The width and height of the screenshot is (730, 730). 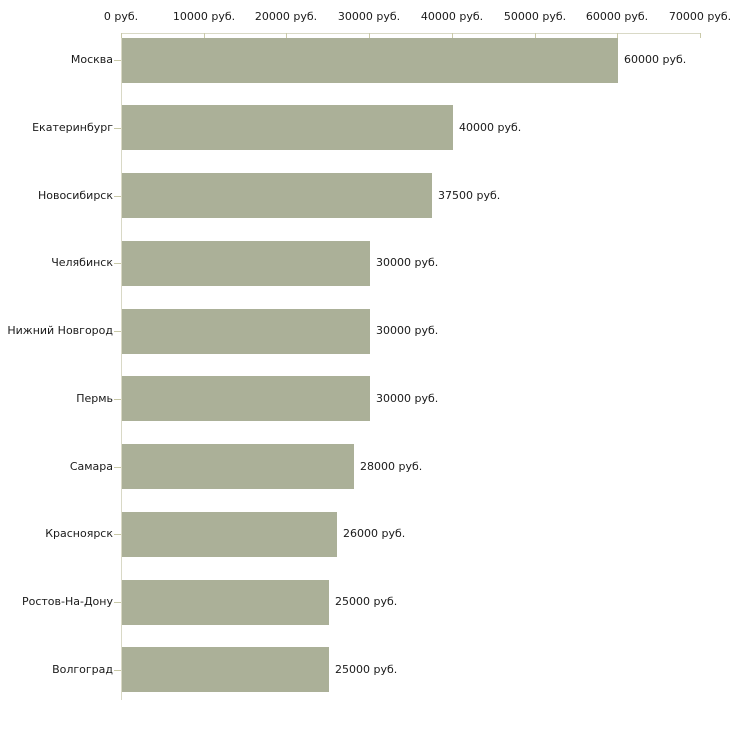 What do you see at coordinates (655, 59) in the screenshot?
I see `bar-value-label: 60000 руб.` at bounding box center [655, 59].